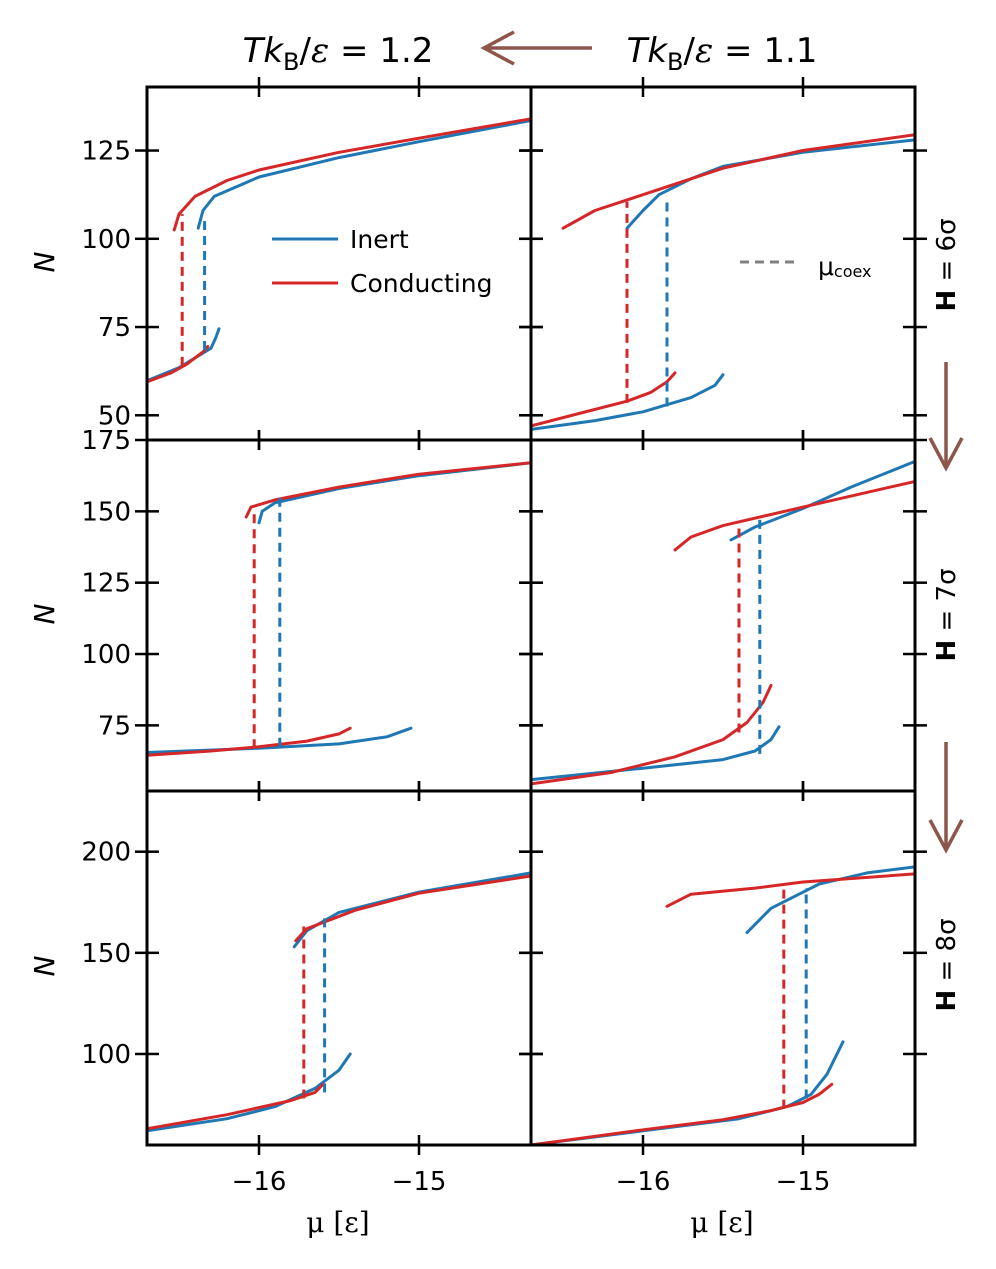 The width and height of the screenshot is (996, 1269). What do you see at coordinates (382, 261) in the screenshot?
I see `legend: Inert Conducting` at bounding box center [382, 261].